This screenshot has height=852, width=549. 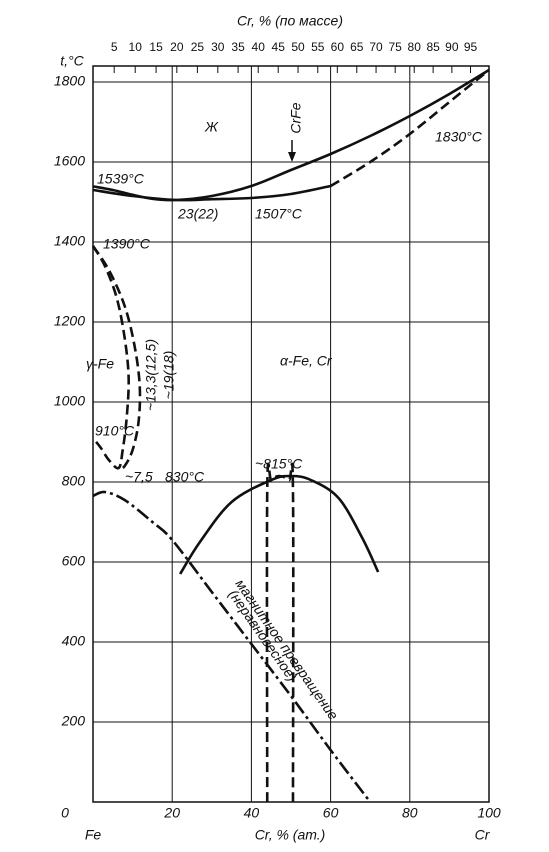 What do you see at coordinates (69, 241) in the screenshot?
I see `y-tick-label: 1400` at bounding box center [69, 241].